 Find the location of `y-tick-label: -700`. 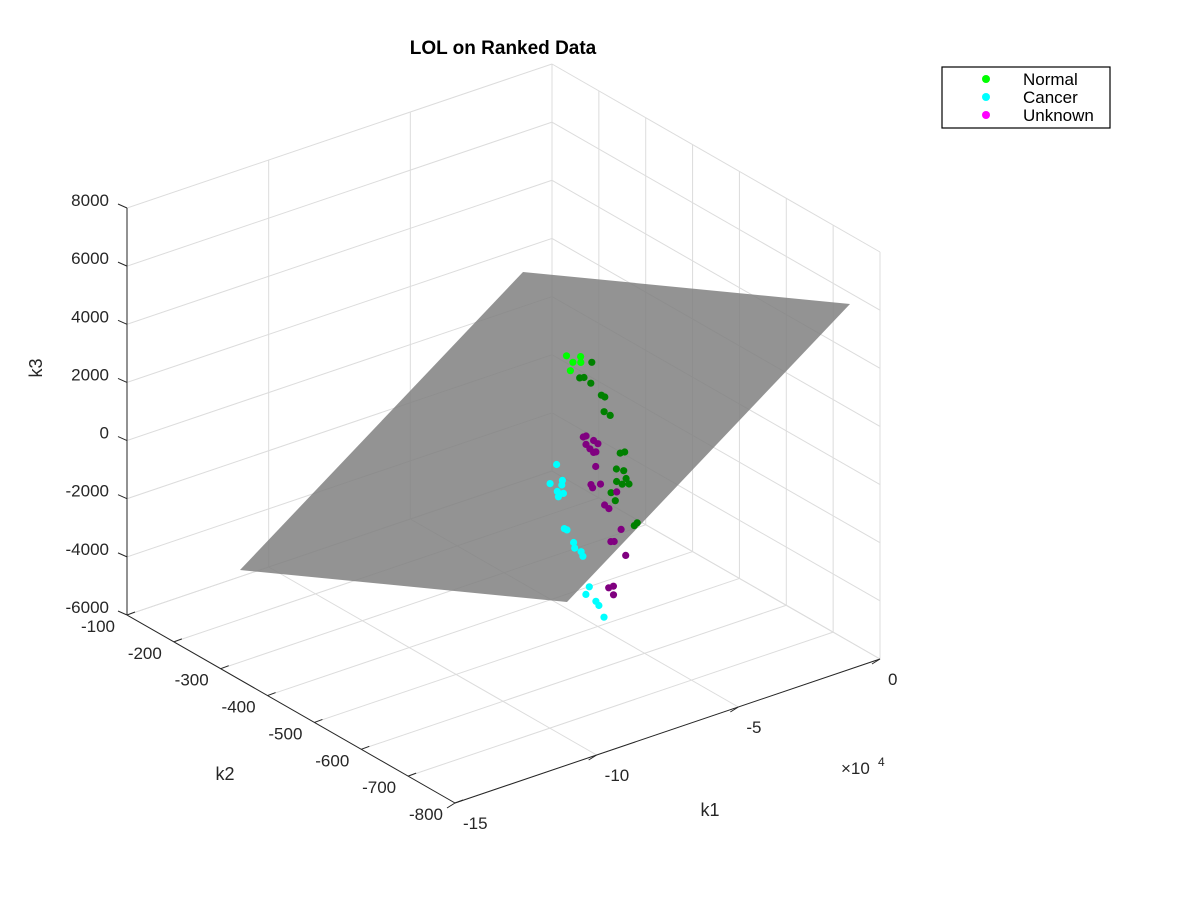

y-tick-label: -700 is located at coordinates (379, 787).